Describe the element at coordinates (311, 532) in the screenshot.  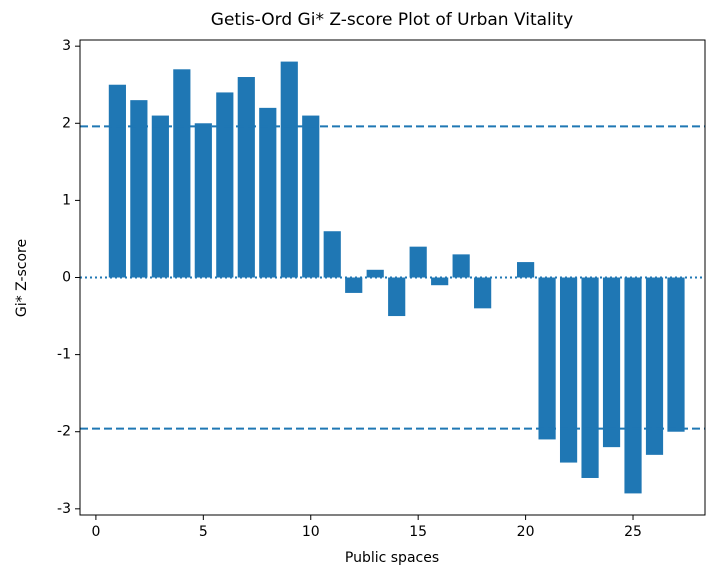
I see `x-tick-label: 10` at that location.